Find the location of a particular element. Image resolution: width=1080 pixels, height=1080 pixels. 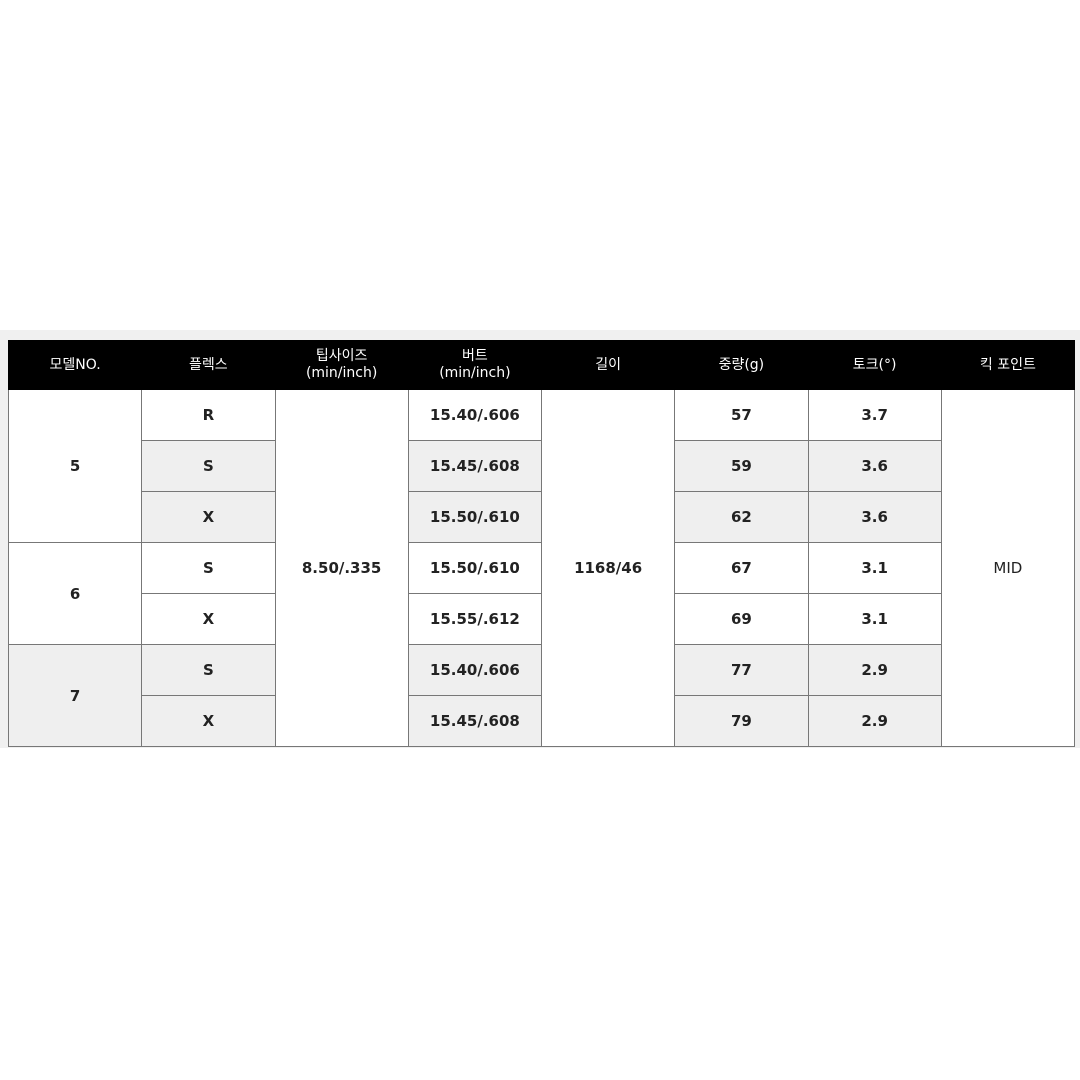

butt-cell: 15.55/.612 is located at coordinates (475, 619).